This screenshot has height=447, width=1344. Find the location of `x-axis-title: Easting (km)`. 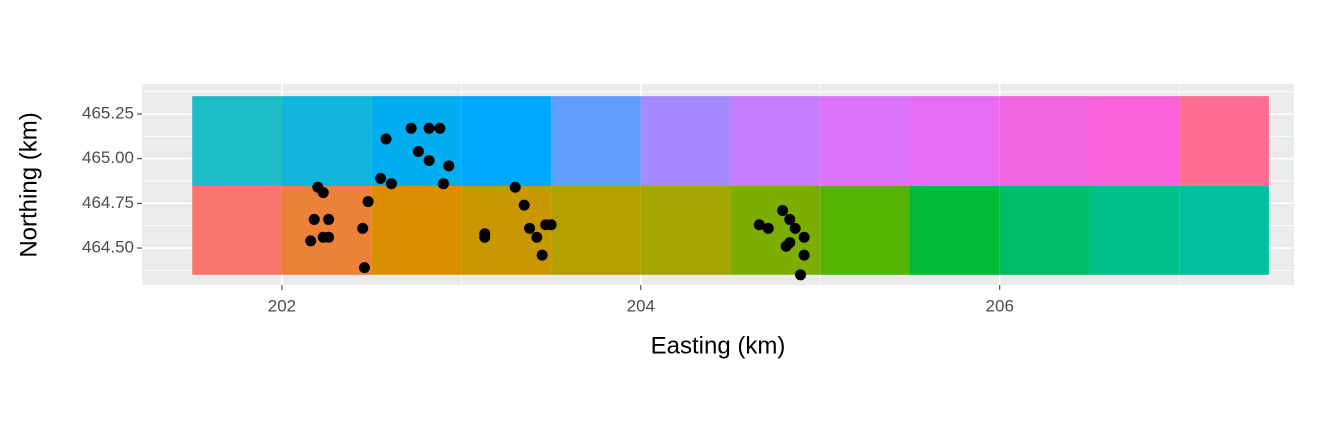

x-axis-title: Easting (km) is located at coordinates (718, 345).